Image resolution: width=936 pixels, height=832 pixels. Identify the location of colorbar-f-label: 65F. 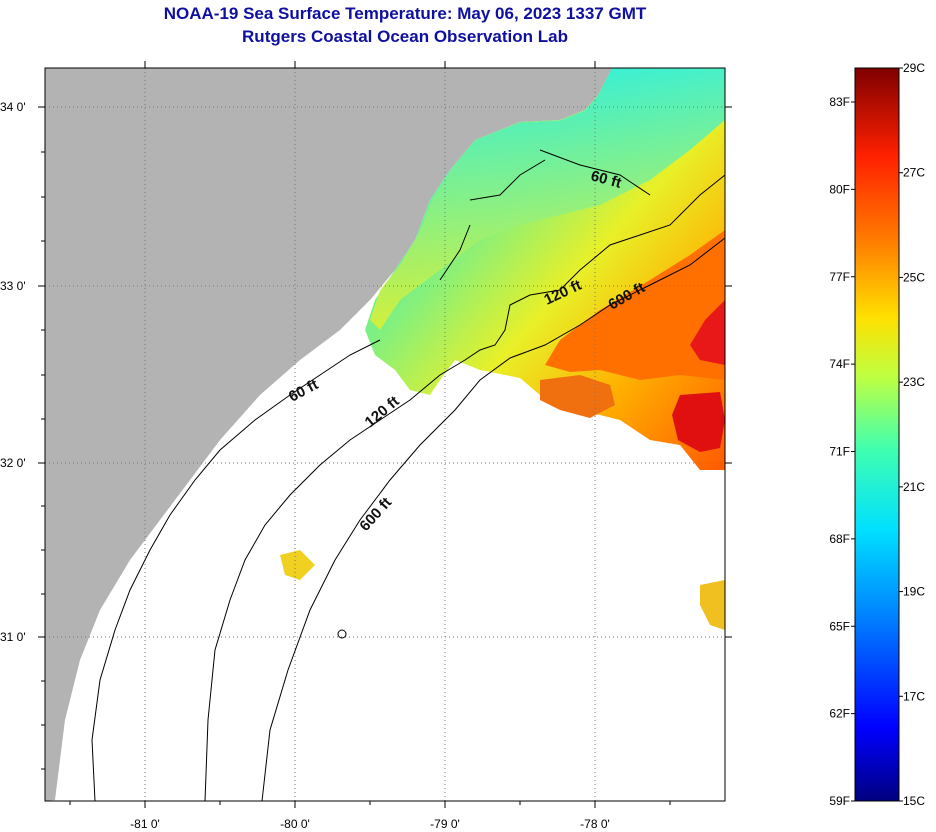
(839, 626).